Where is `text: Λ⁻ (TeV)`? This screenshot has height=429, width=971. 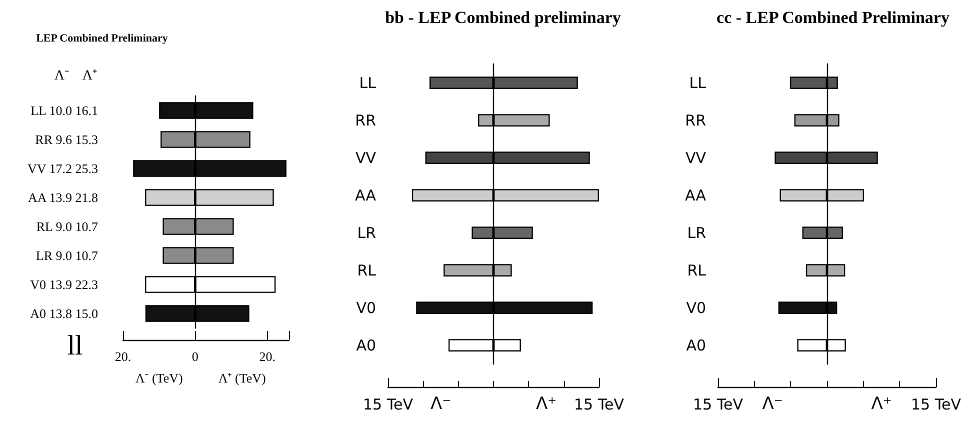
text: Λ⁻ (TeV) is located at coordinates (159, 378).